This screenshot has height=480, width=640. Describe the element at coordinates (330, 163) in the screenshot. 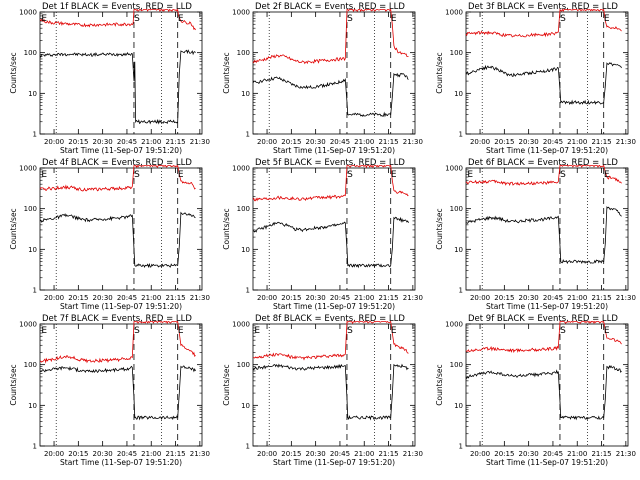

I see `panel-title: Det 5f BLACK = Events, RED = LLD` at that location.